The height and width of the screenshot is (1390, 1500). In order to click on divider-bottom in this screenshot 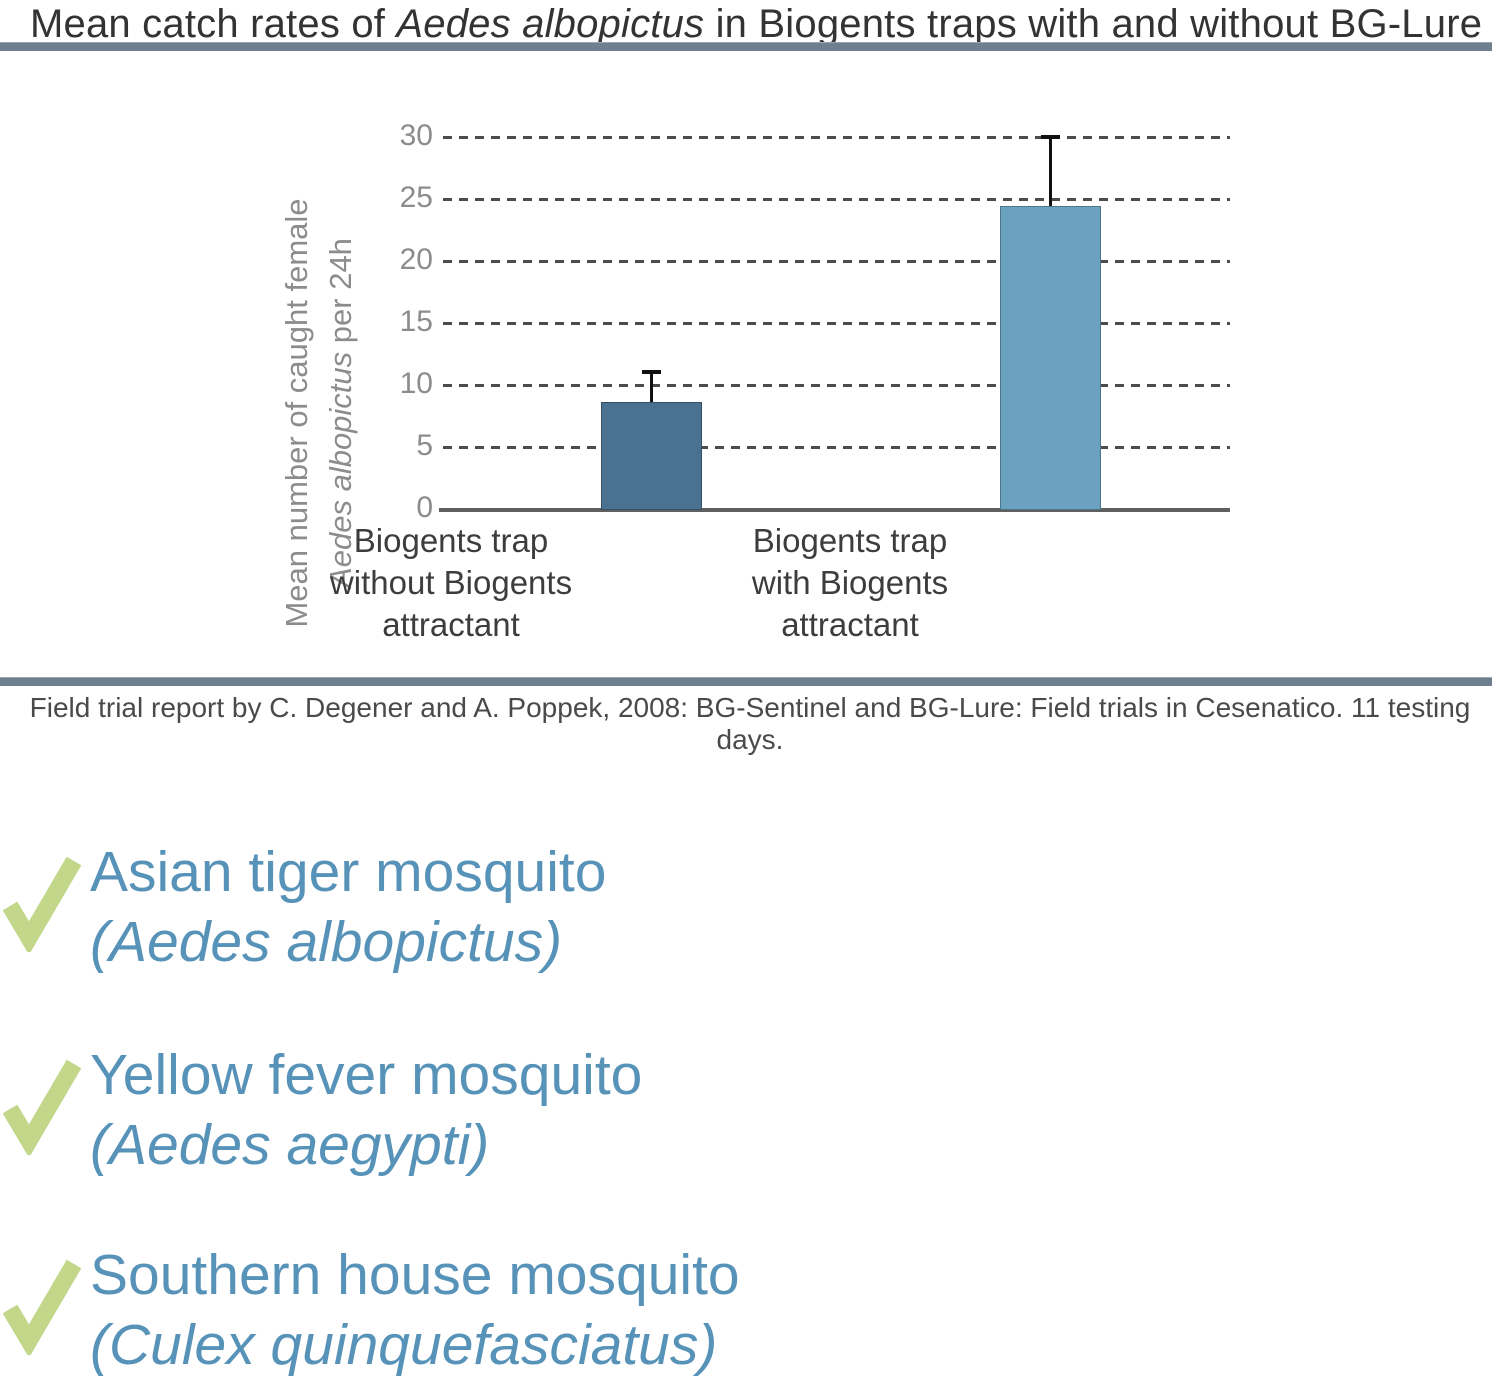, I will do `click(746, 681)`.